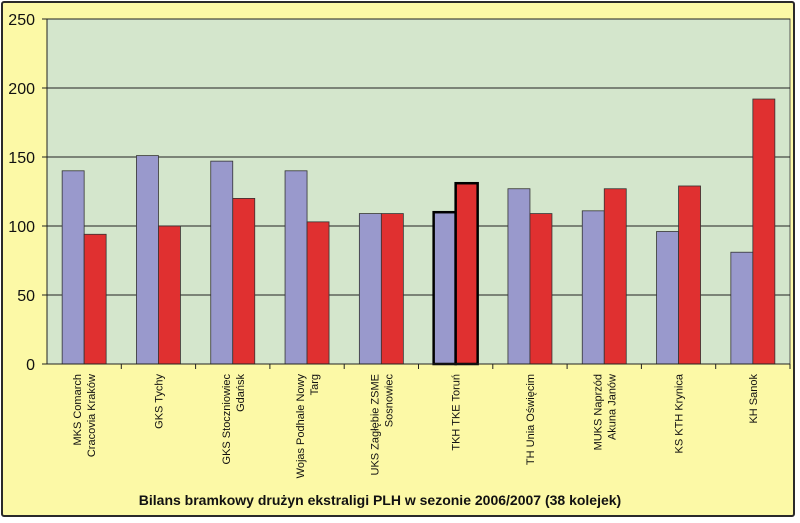 This screenshot has width=800, height=523. Describe the element at coordinates (21, 158) in the screenshot. I see `y-tick-label: 150` at that location.